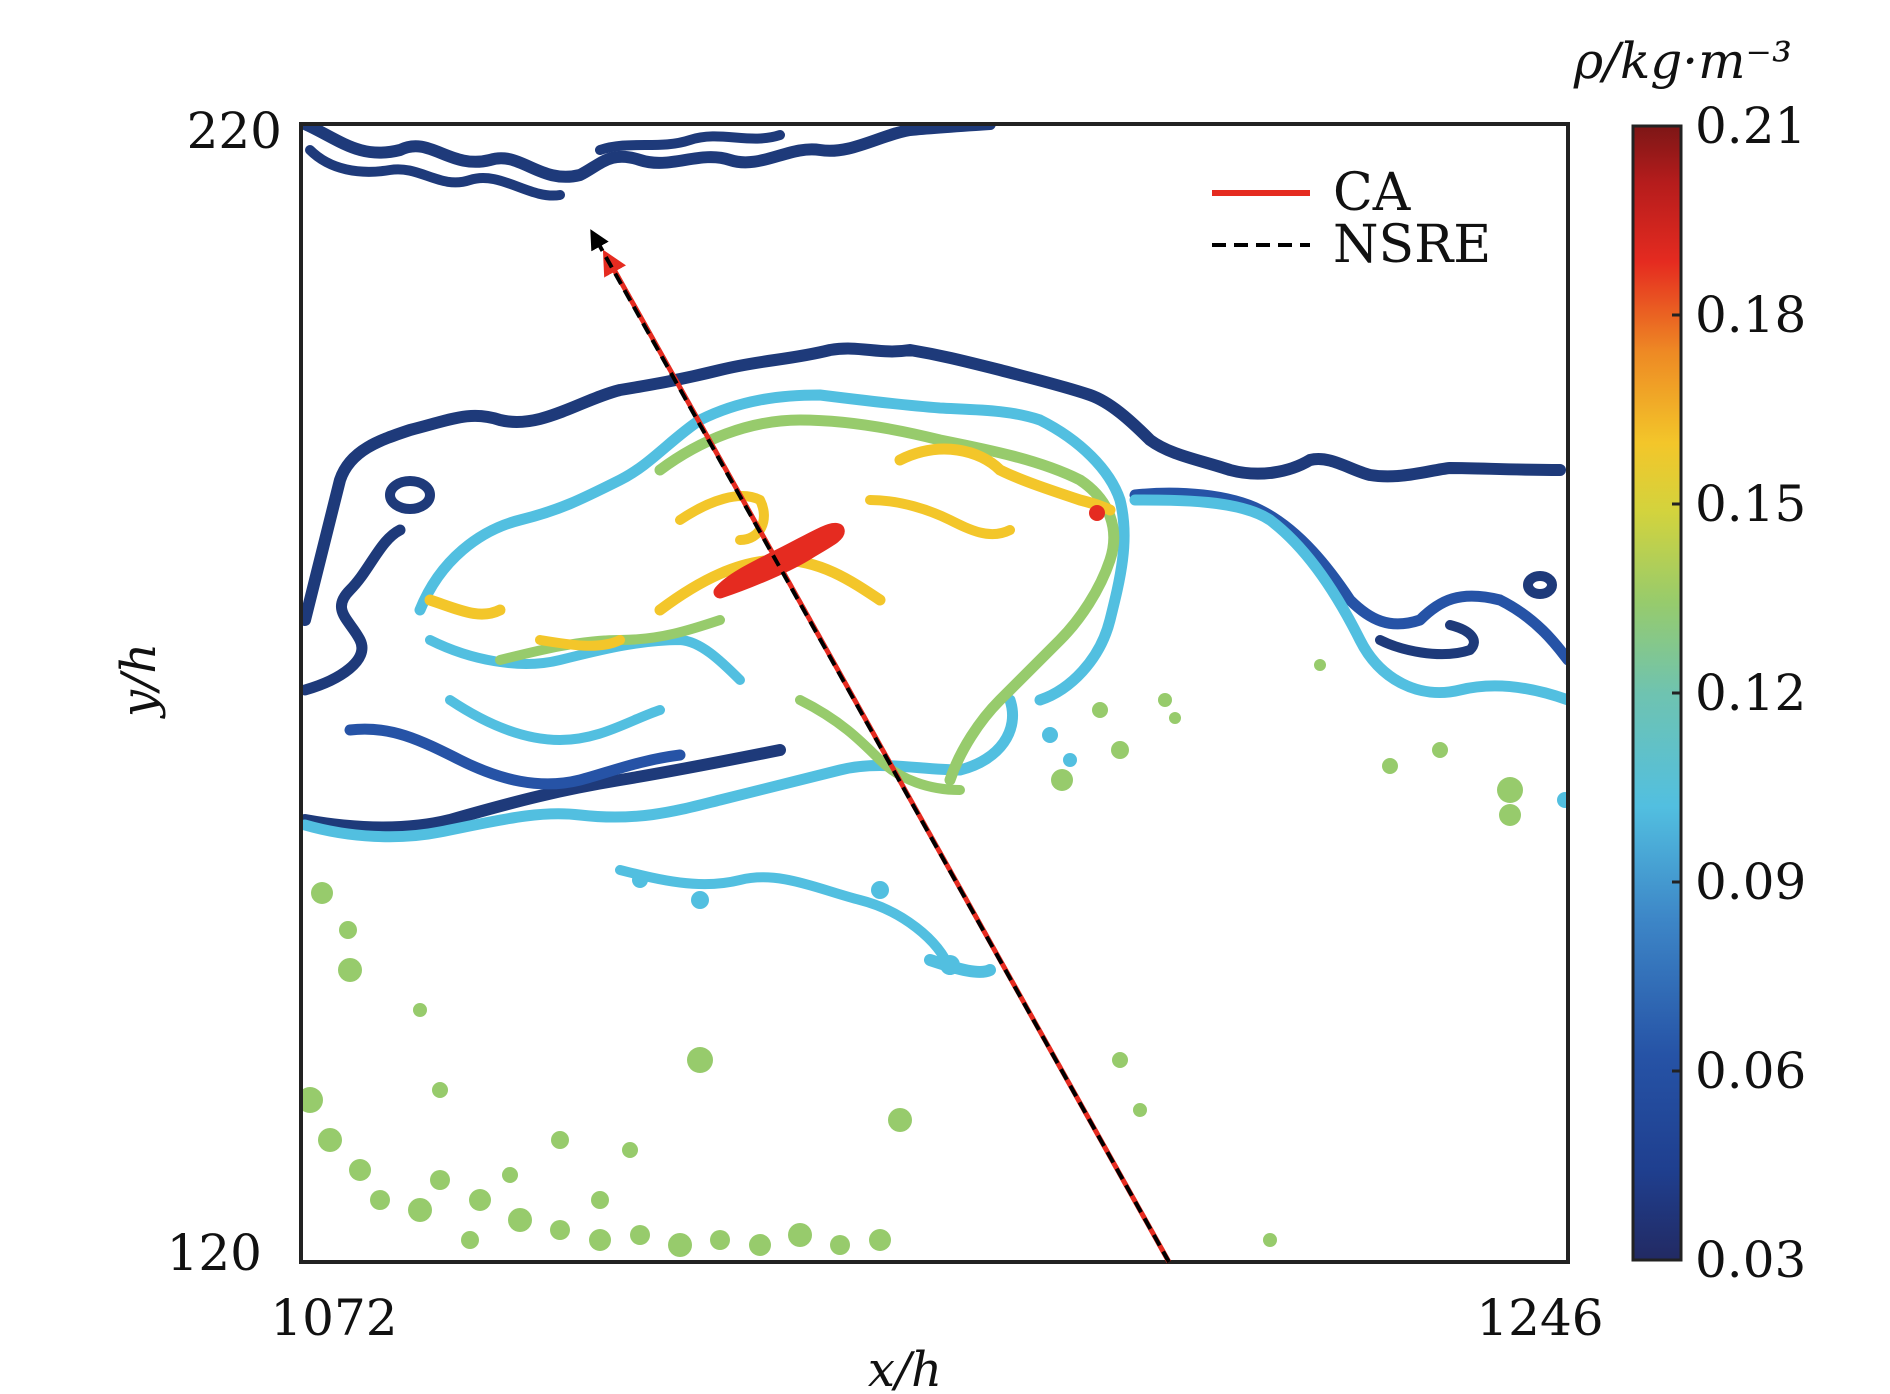 The image size is (1890, 1394). I want to click on colorbar: 0.03 0.06 0.09 0.12 0.15 0.18 0.21 ρ/kg·m⁻³, so click(1690, 660).